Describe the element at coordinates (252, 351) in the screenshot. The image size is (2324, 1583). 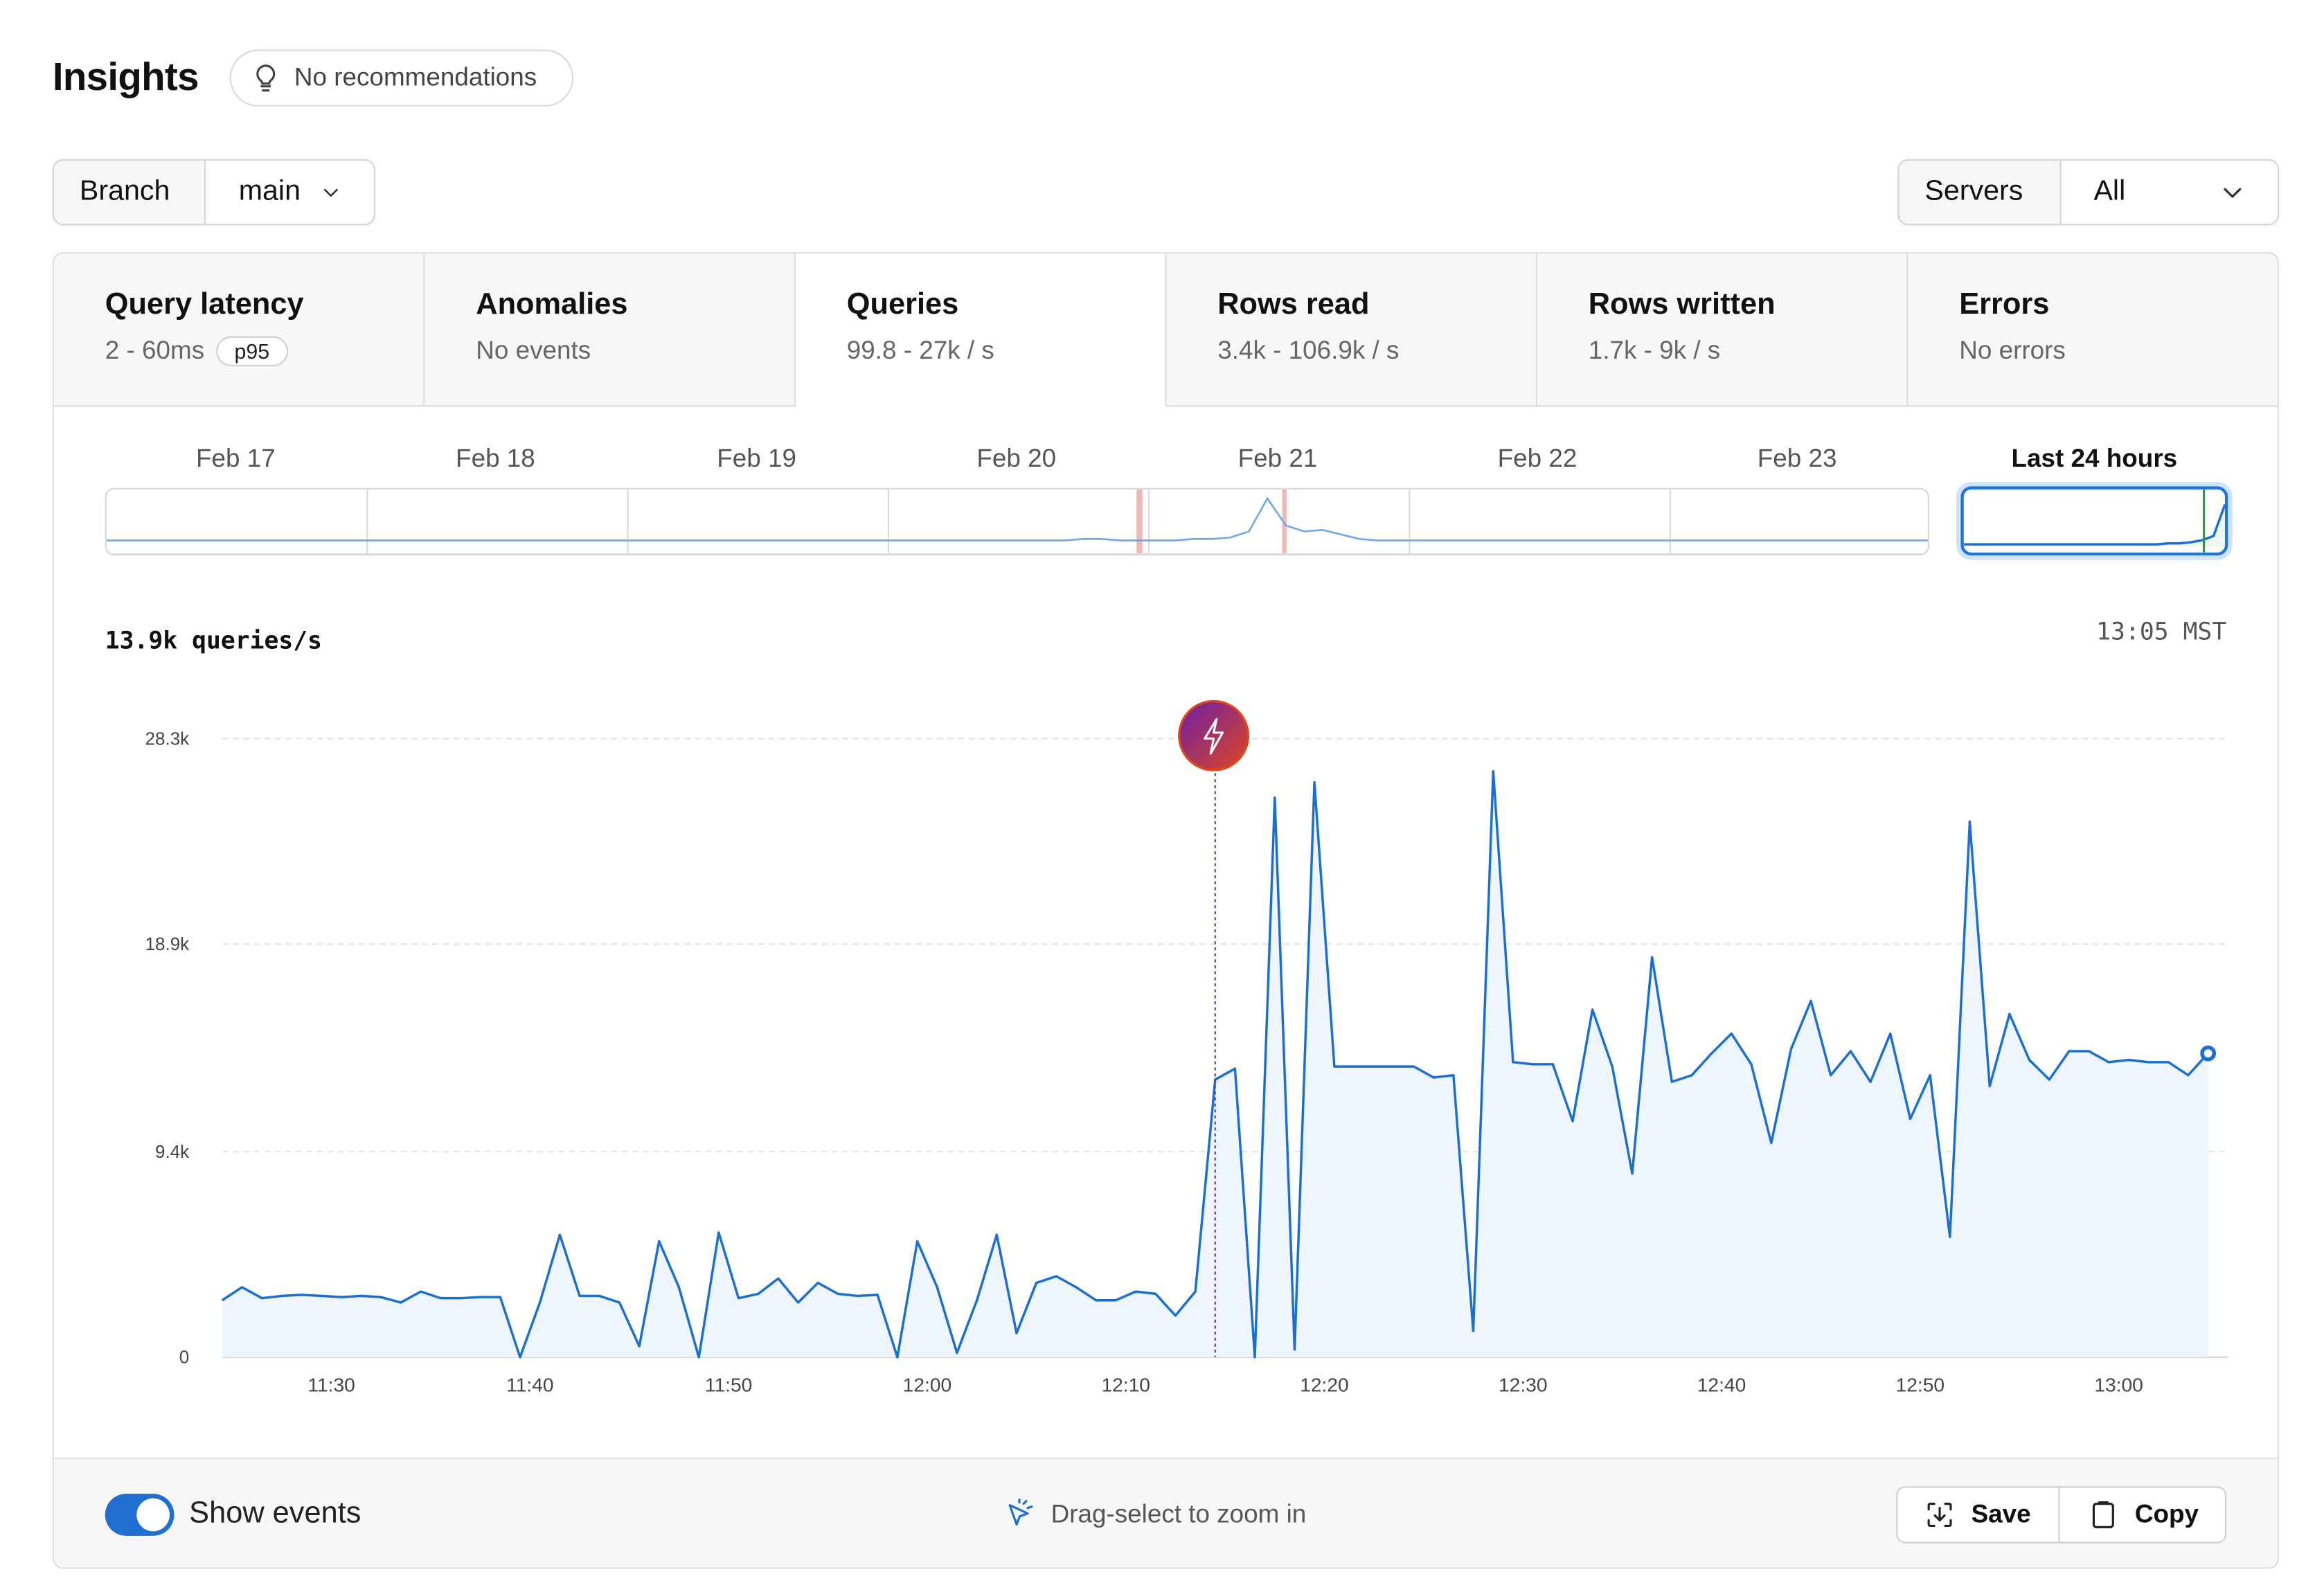
I see `percentile-badge: p95` at that location.